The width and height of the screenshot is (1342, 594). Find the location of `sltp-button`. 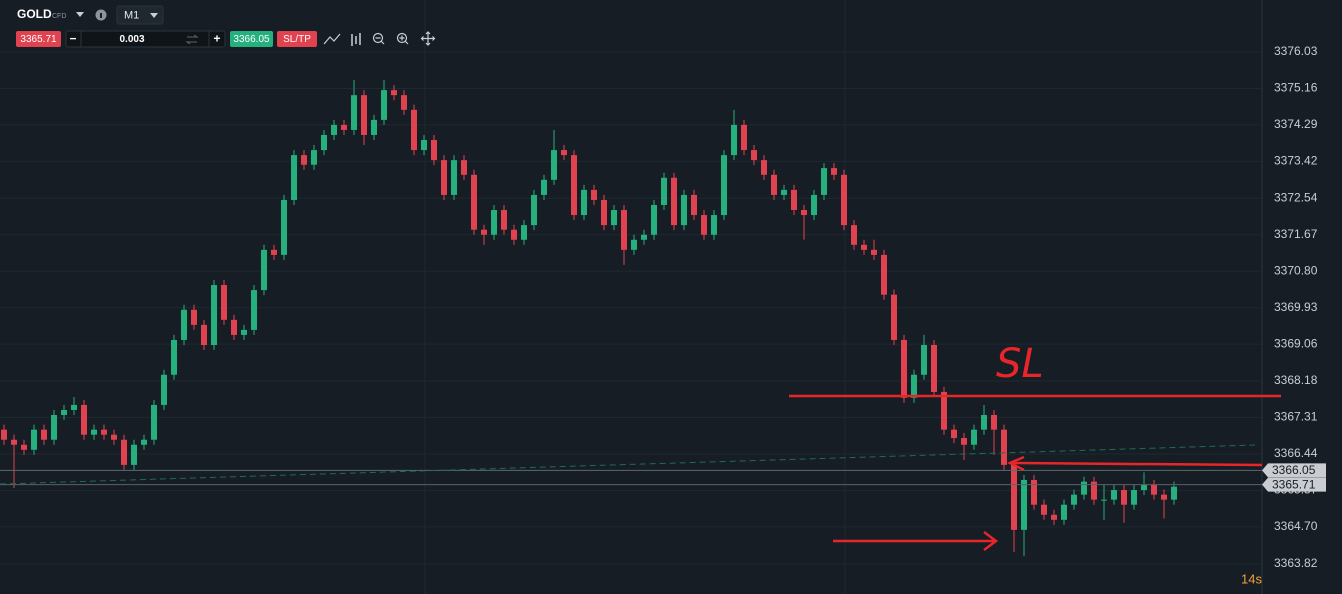

sltp-button is located at coordinates (297, 39).